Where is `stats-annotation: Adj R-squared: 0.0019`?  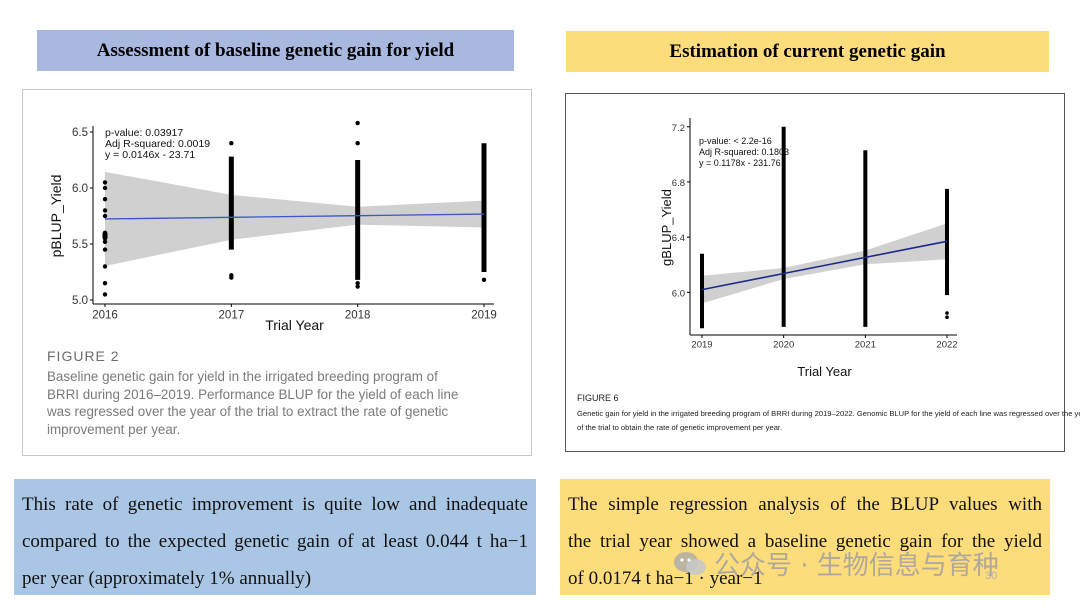 stats-annotation: Adj R-squared: 0.0019 is located at coordinates (157, 144).